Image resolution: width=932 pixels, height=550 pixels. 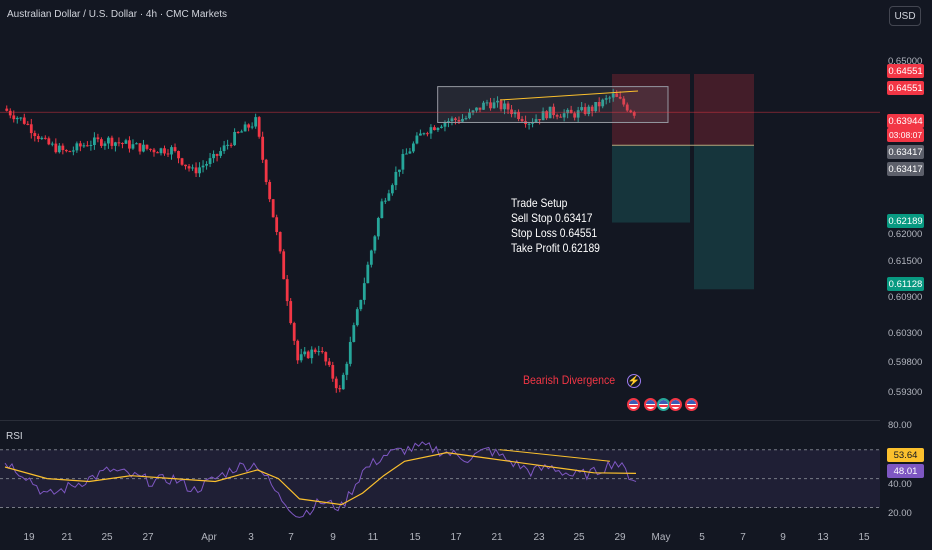 What do you see at coordinates (634, 381) in the screenshot?
I see `lightning-icon: ⚡` at bounding box center [634, 381].